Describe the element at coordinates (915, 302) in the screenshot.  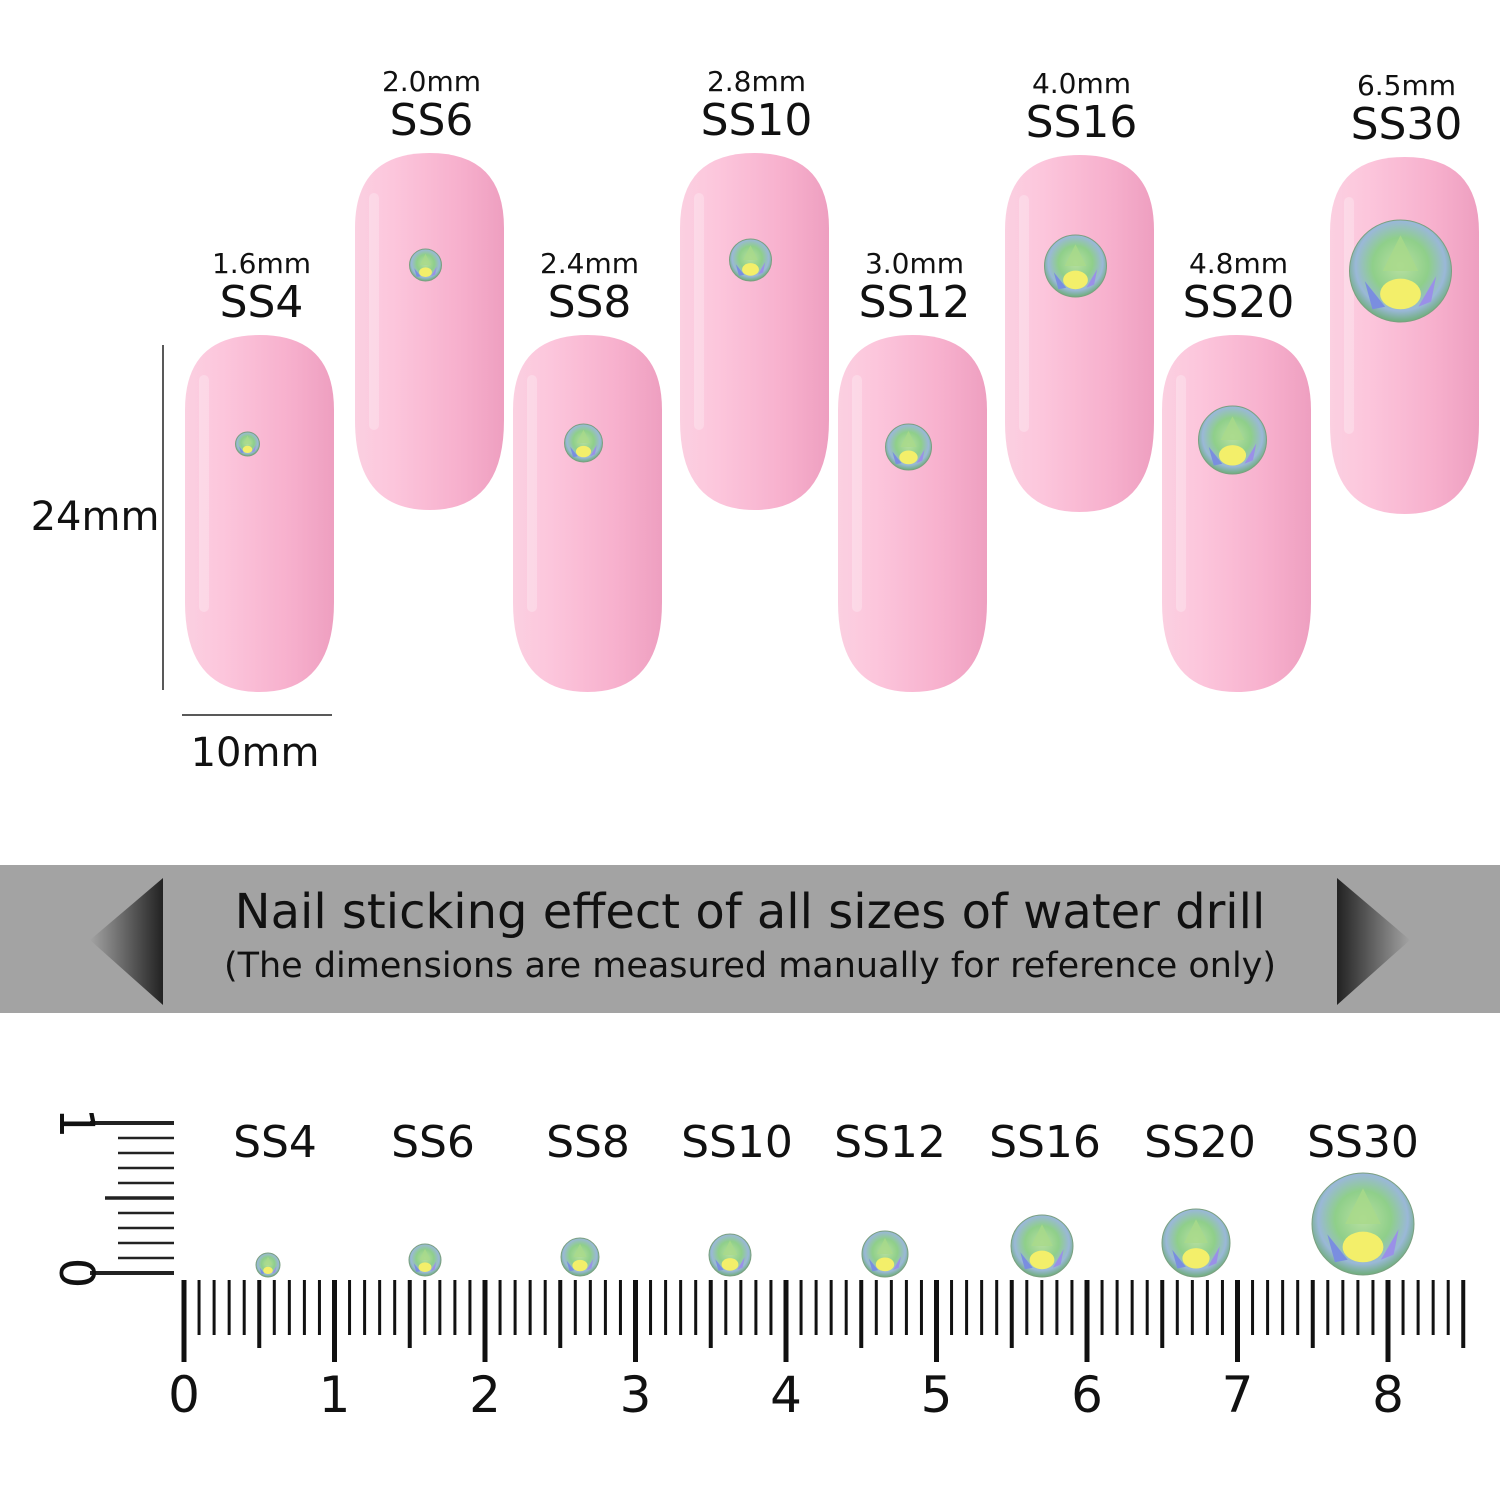
I see `nail-size-label: SS12` at that location.